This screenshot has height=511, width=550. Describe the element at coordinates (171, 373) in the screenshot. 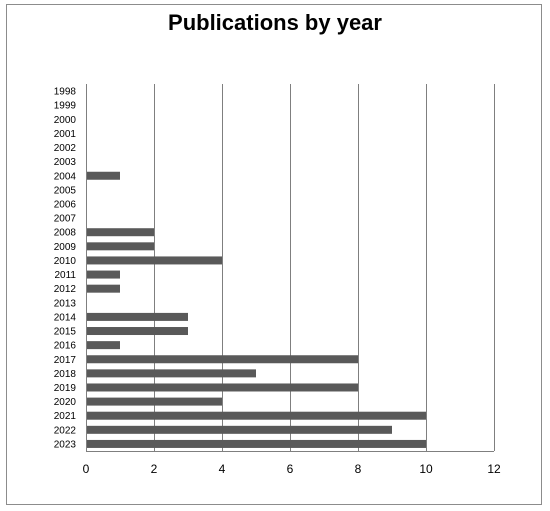

I see `bar-2018` at that location.